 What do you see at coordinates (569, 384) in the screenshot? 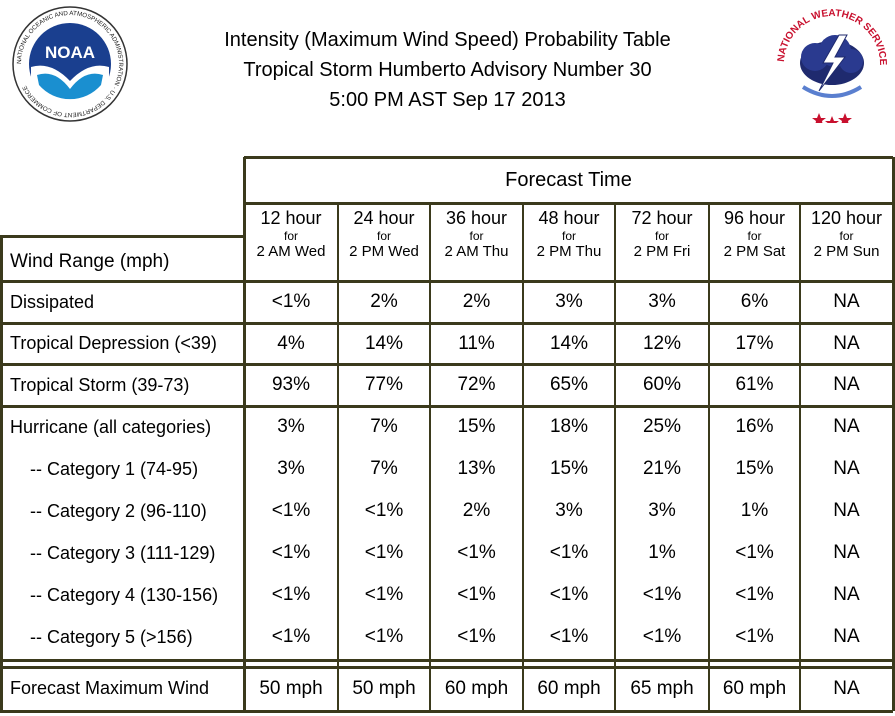
I see `table-cell: 65%` at bounding box center [569, 384].